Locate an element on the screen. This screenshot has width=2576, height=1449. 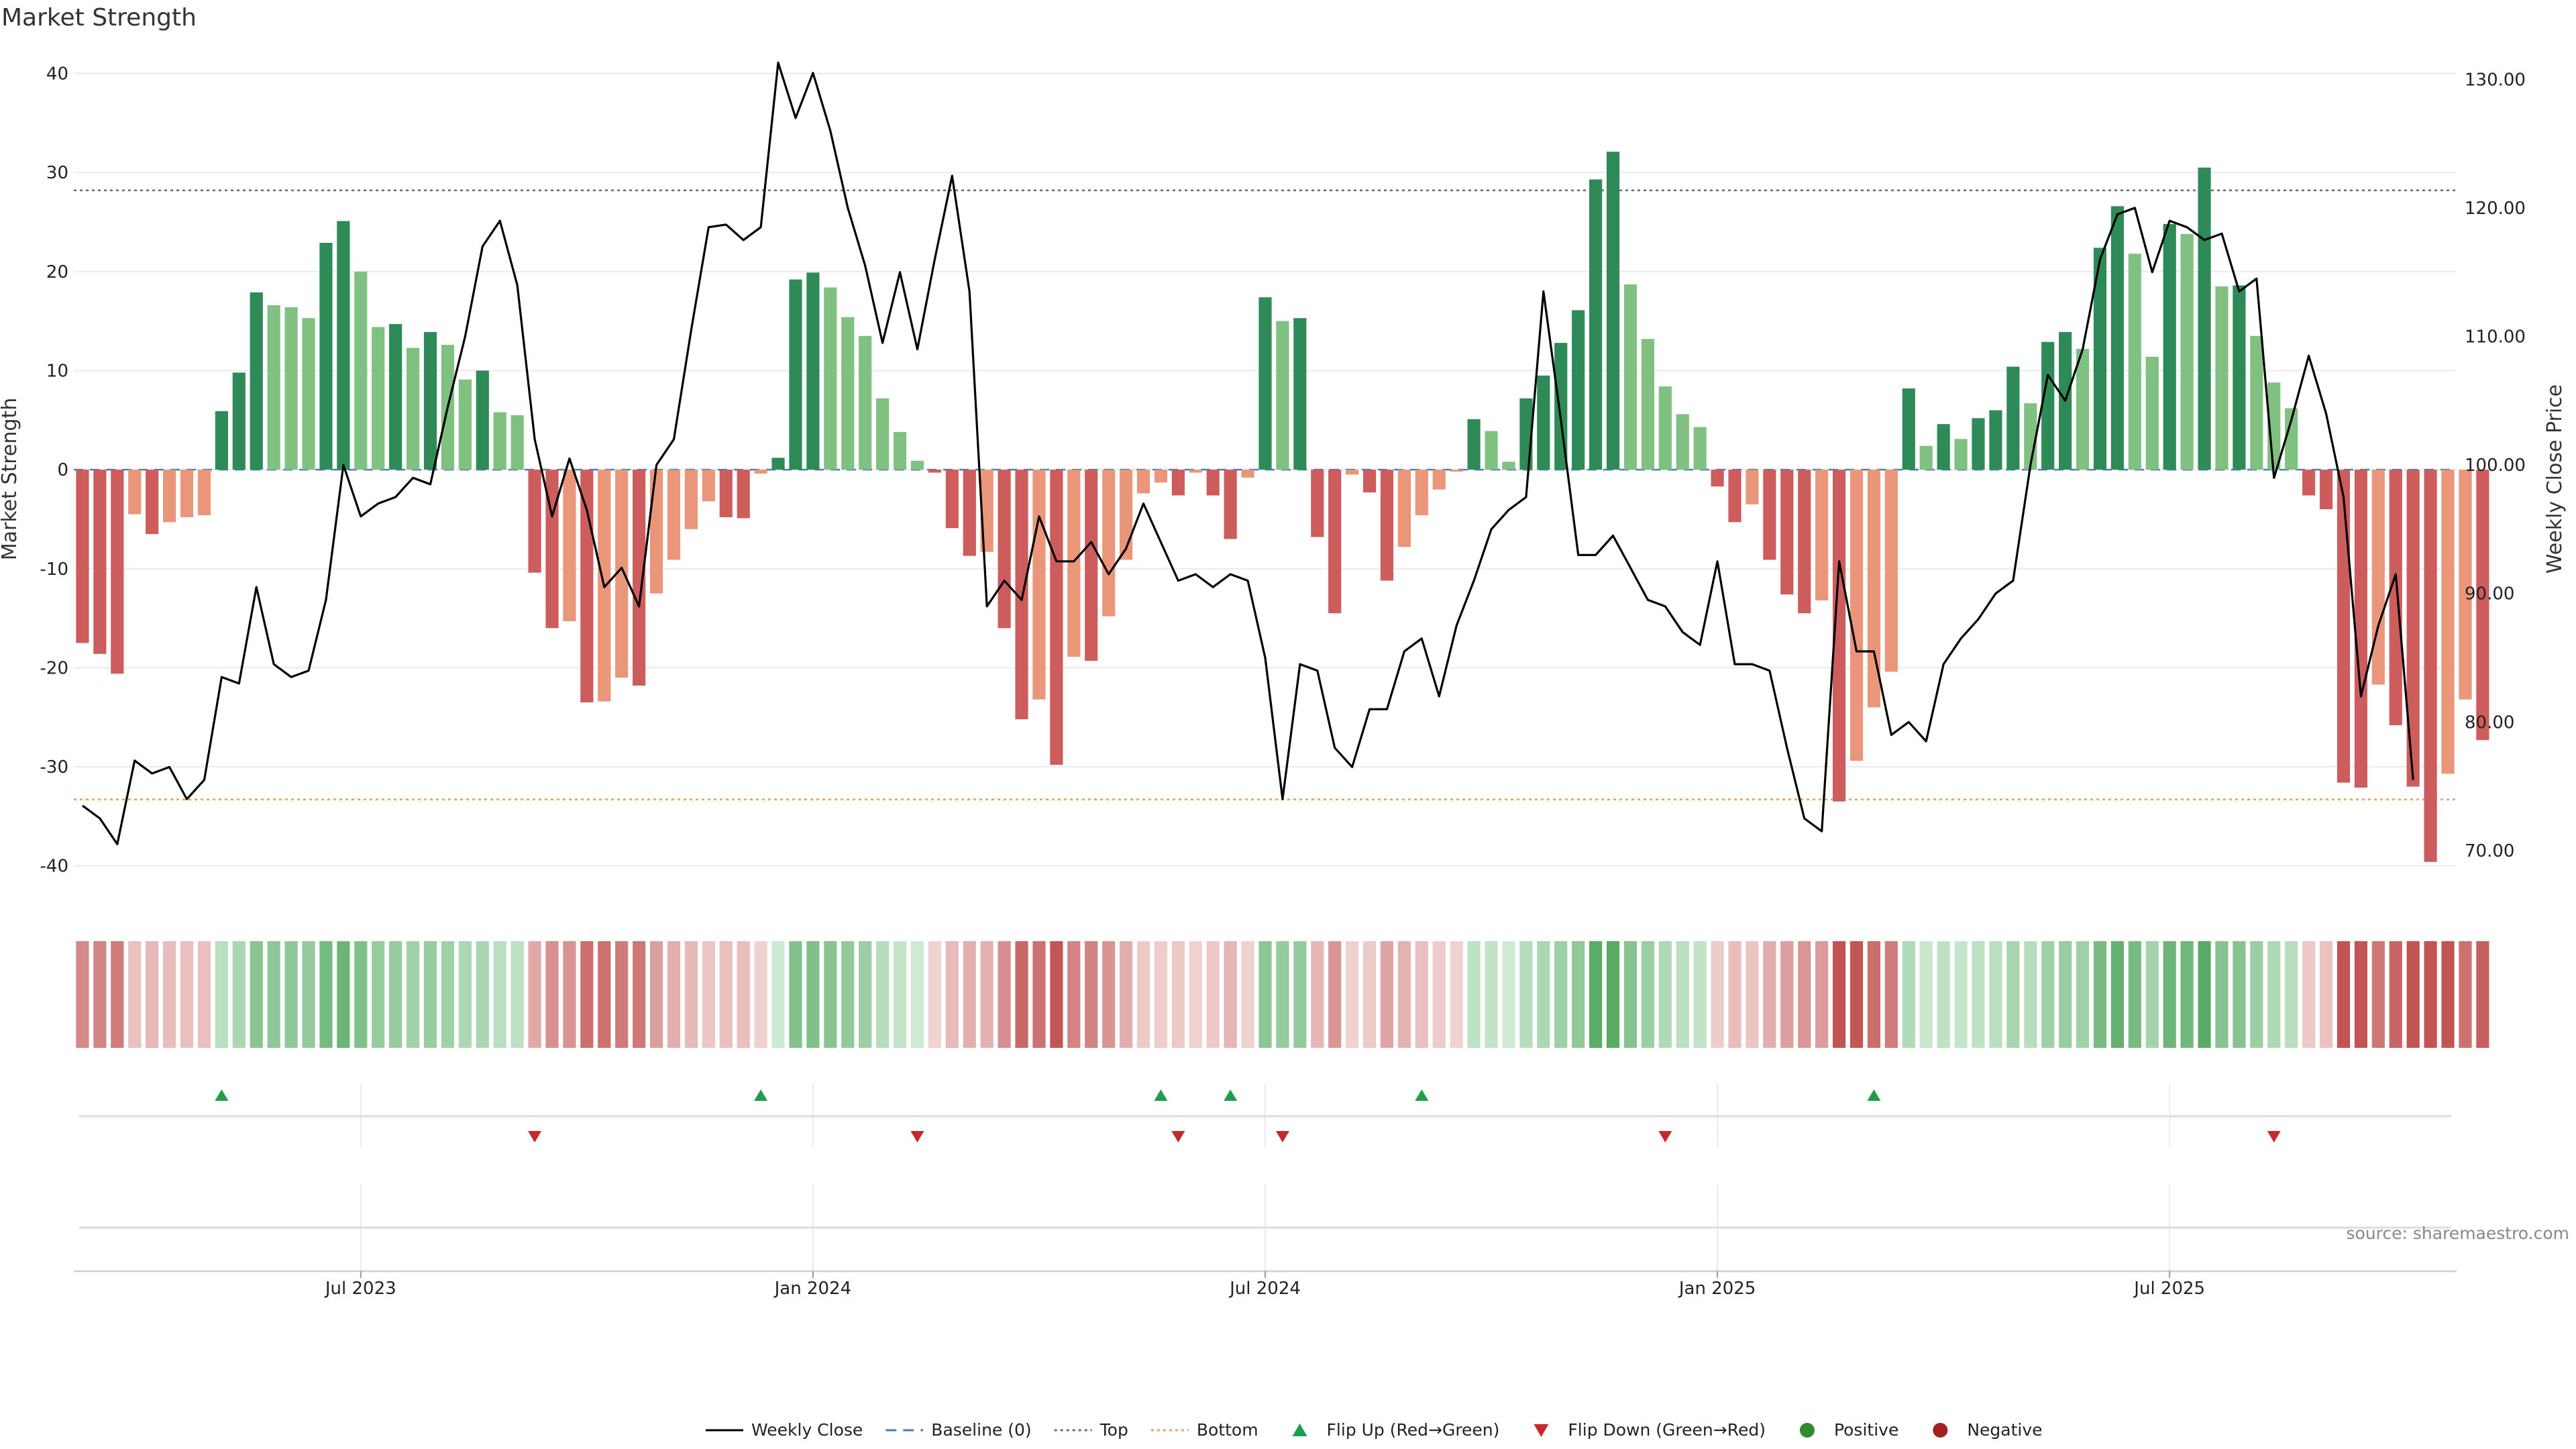
legend-item: Baseline (0) is located at coordinates (958, 1430).